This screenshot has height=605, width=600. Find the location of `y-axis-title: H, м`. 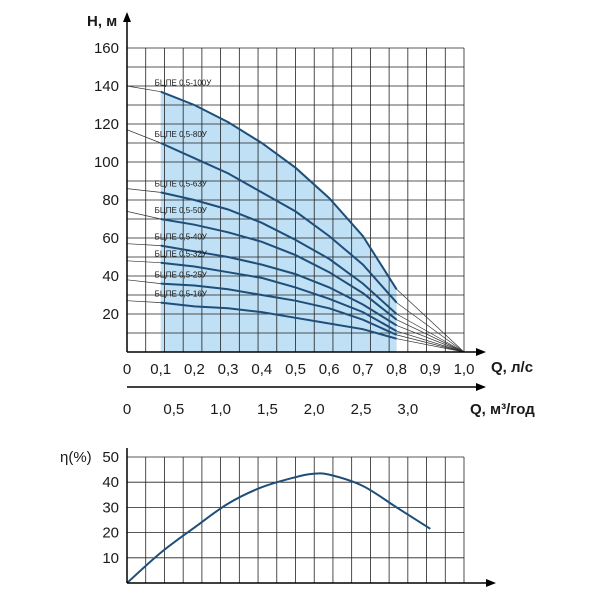

y-axis-title: H, м is located at coordinates (102, 21).